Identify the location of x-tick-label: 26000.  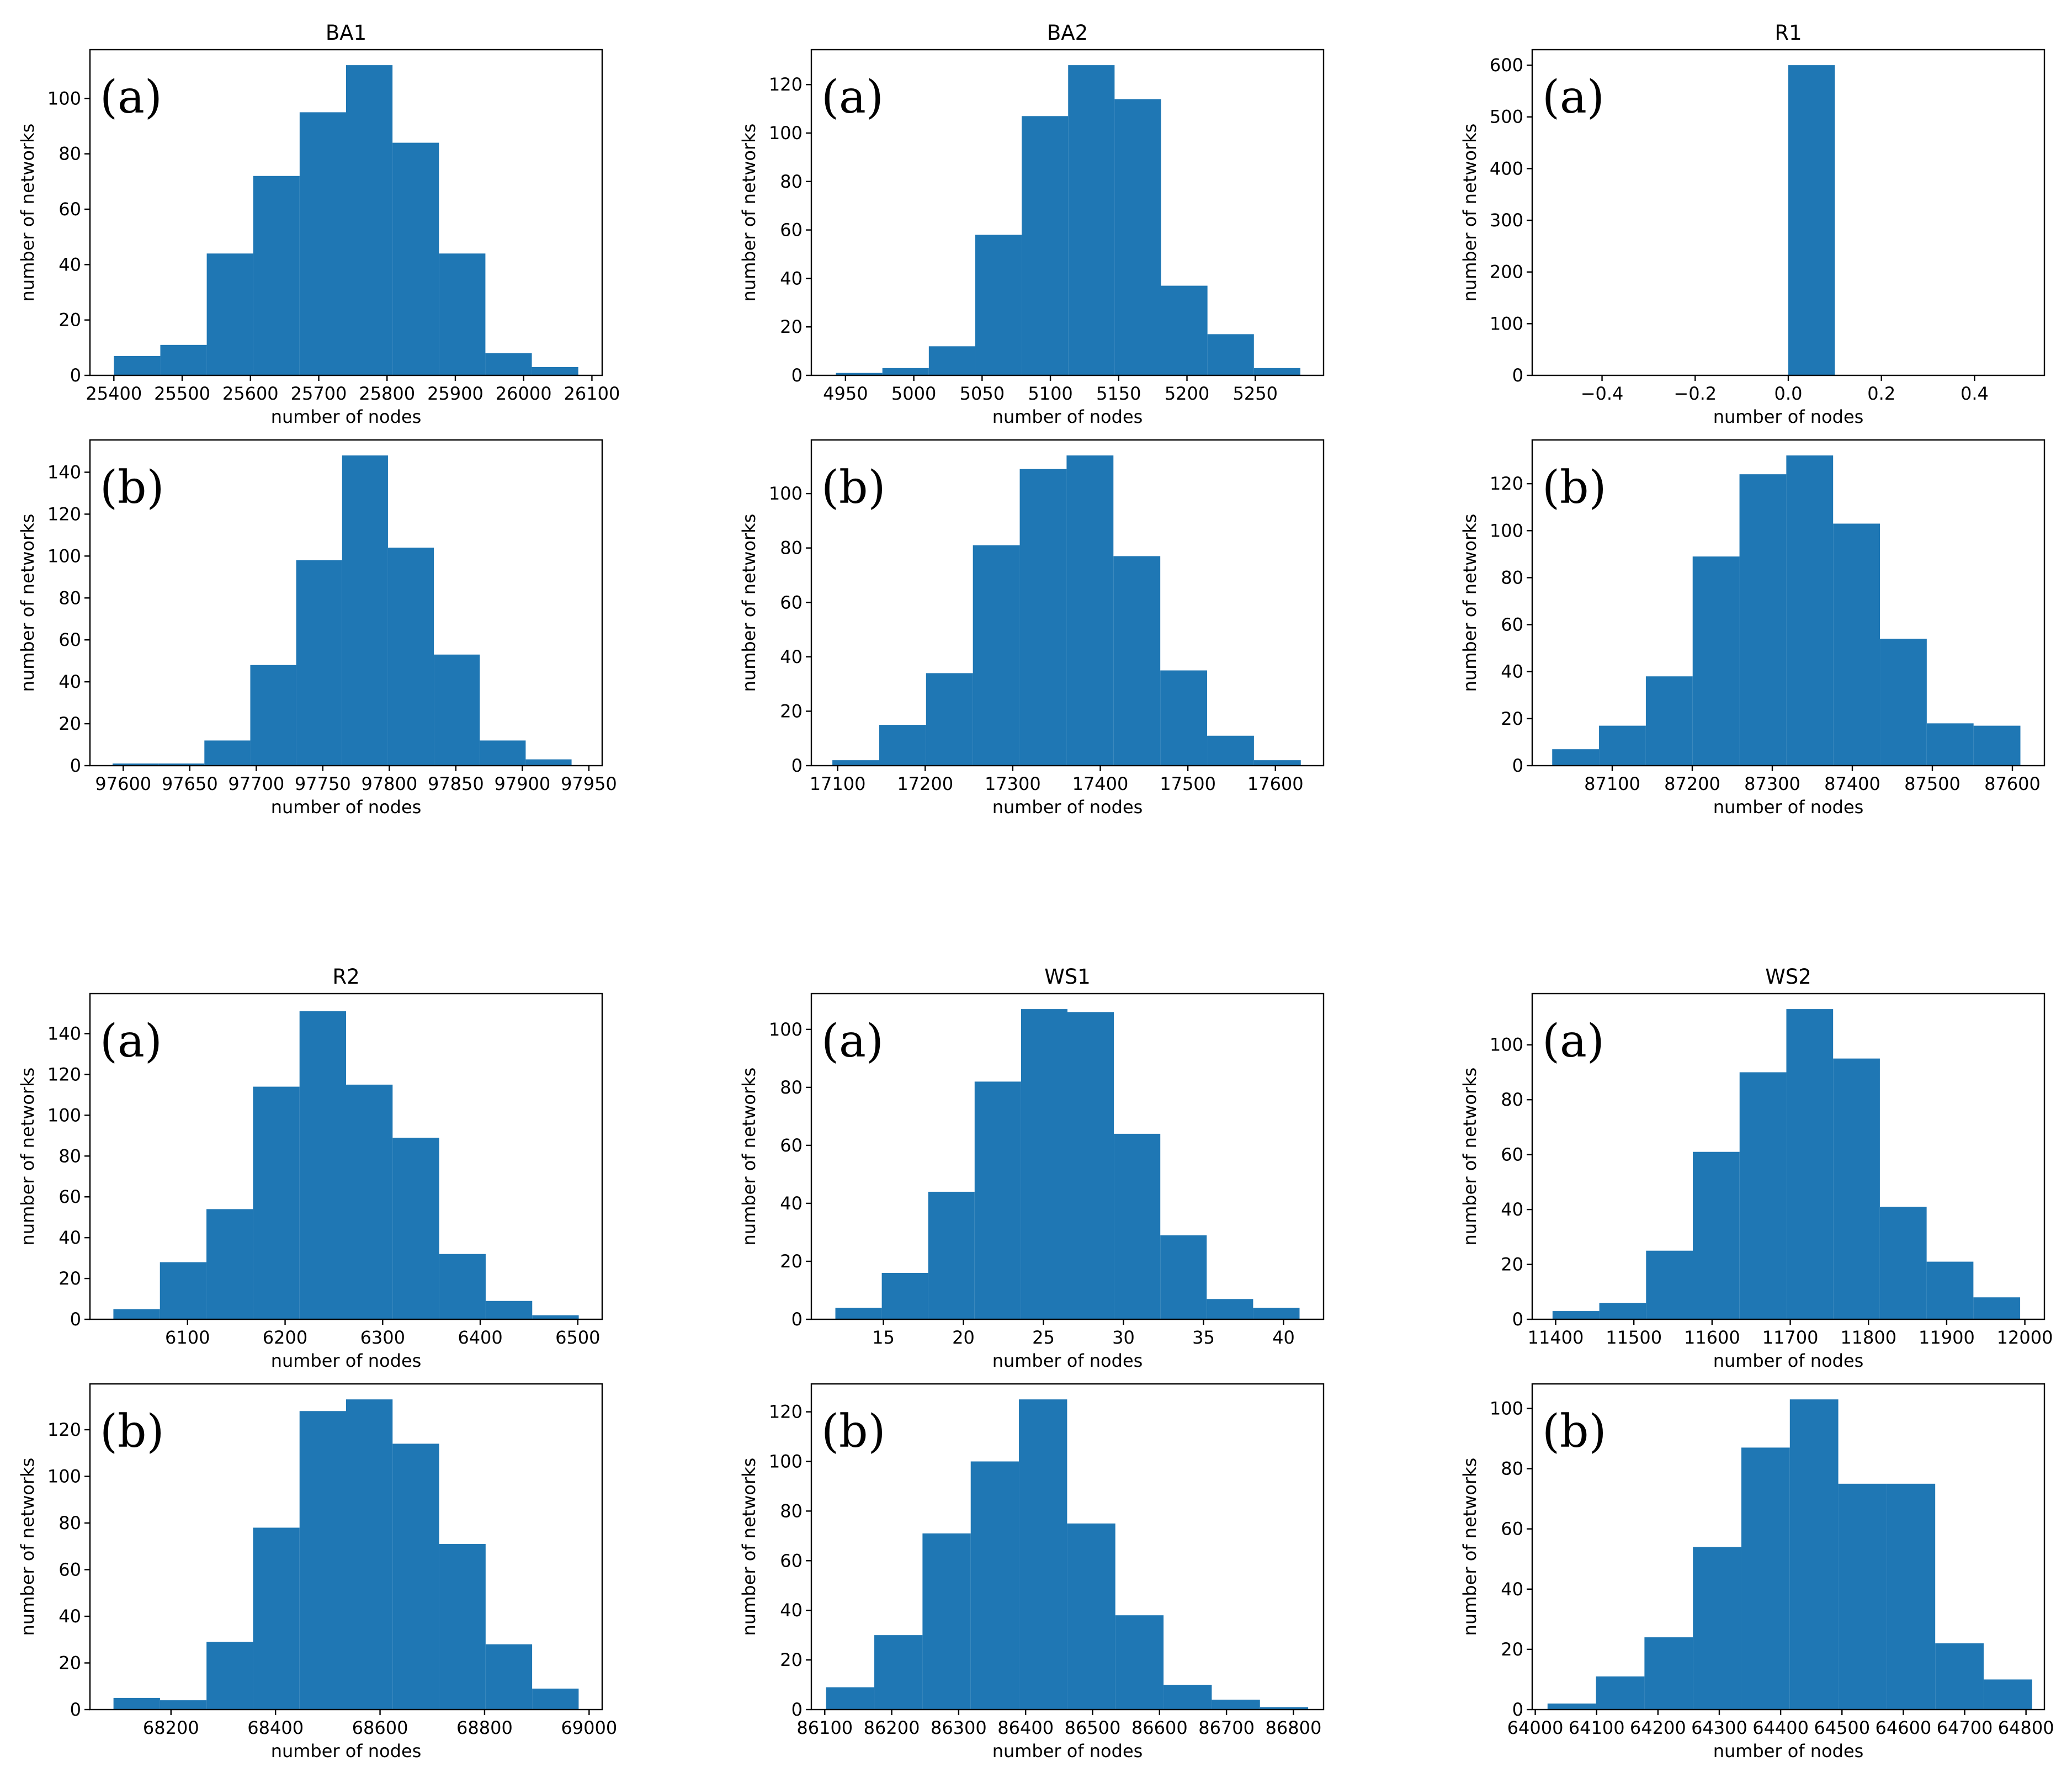
(524, 393).